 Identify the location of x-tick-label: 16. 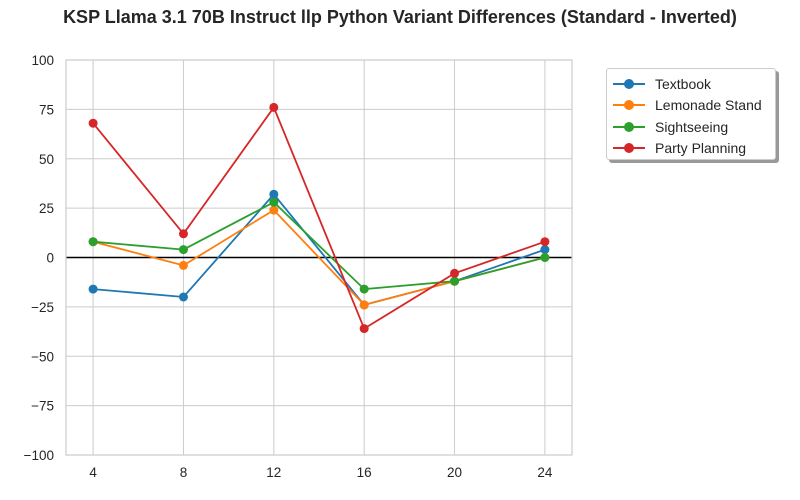
(364, 472).